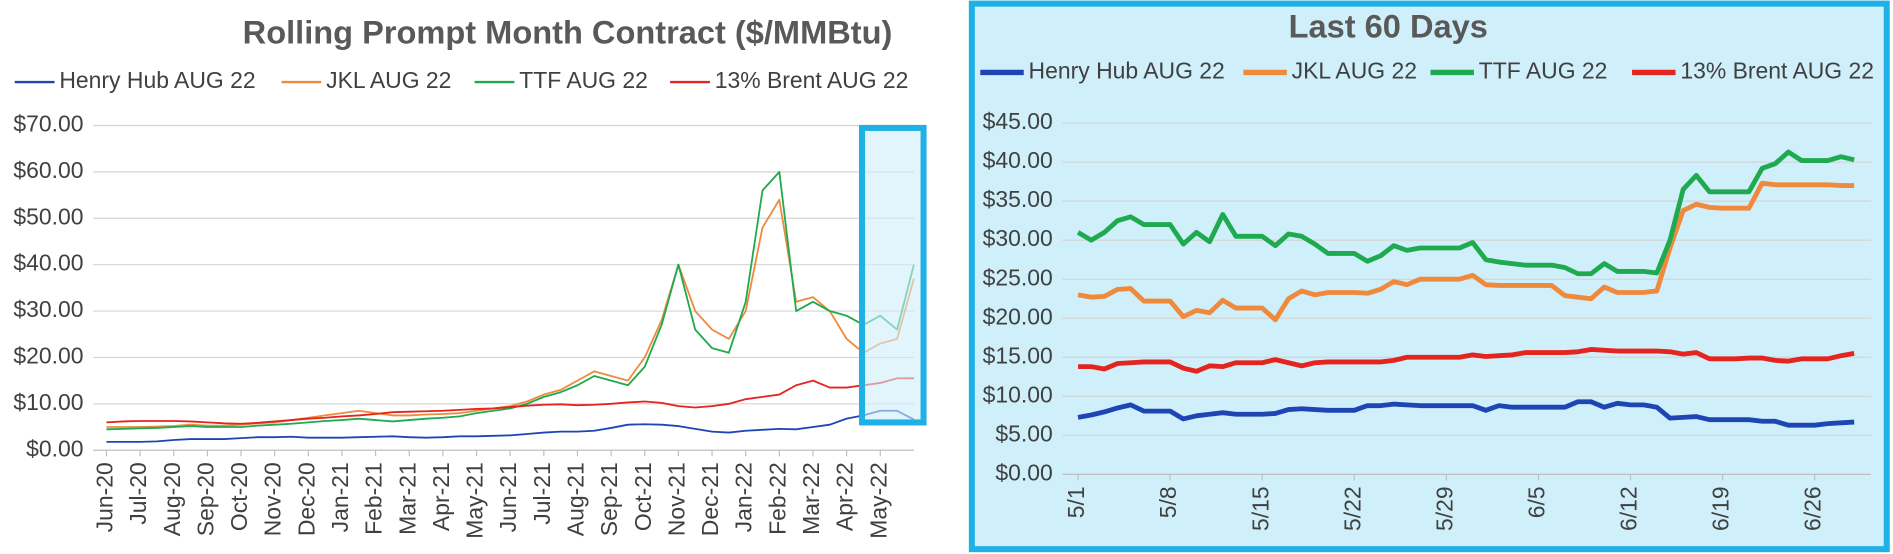  Describe the element at coordinates (878, 500) in the screenshot. I see `x-tick-label: May-22` at that location.